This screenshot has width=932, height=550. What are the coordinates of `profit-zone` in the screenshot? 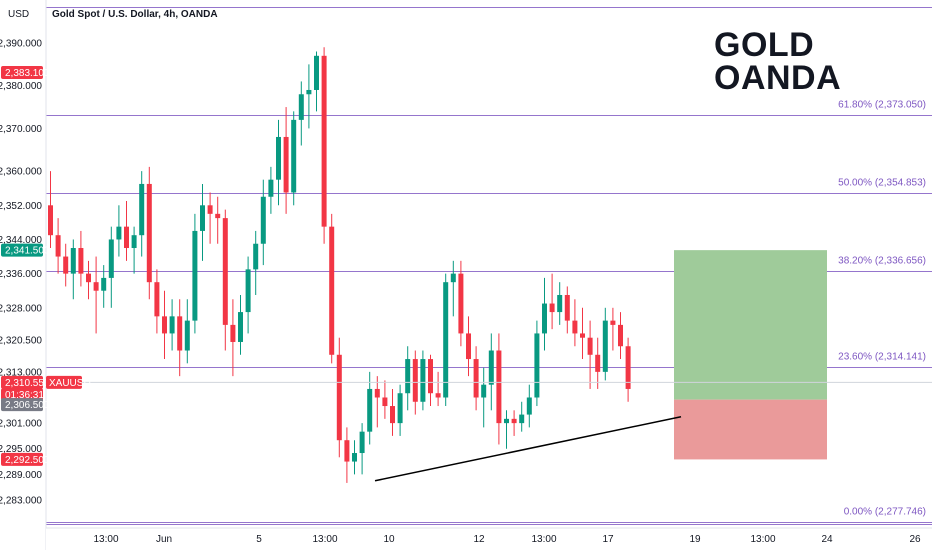 It's located at (750, 325).